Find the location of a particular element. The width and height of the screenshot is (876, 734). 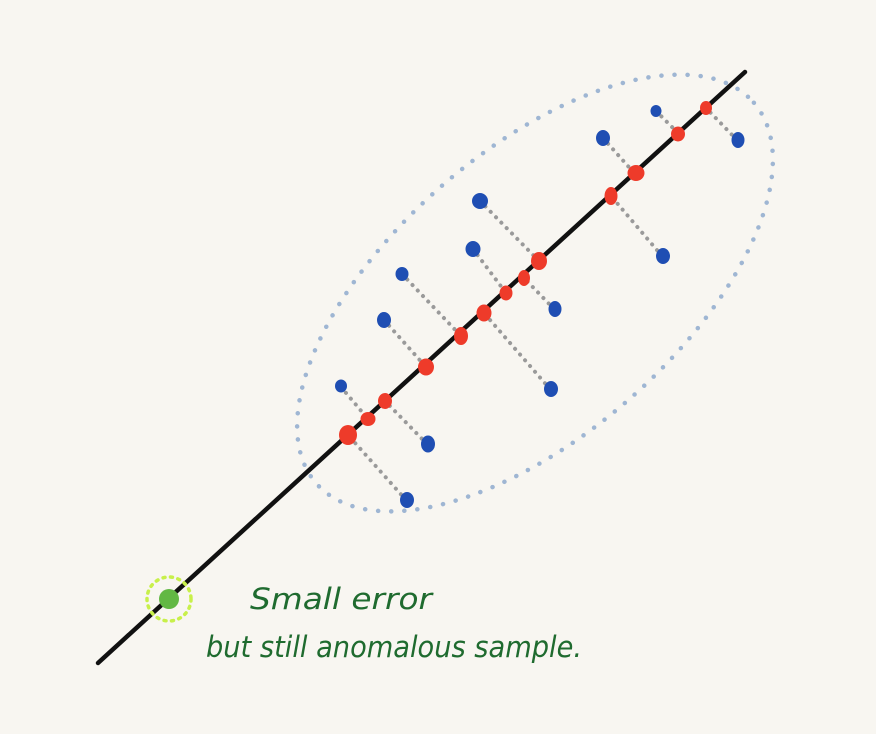

annotation-line-1: Small error is located at coordinates (342, 599).